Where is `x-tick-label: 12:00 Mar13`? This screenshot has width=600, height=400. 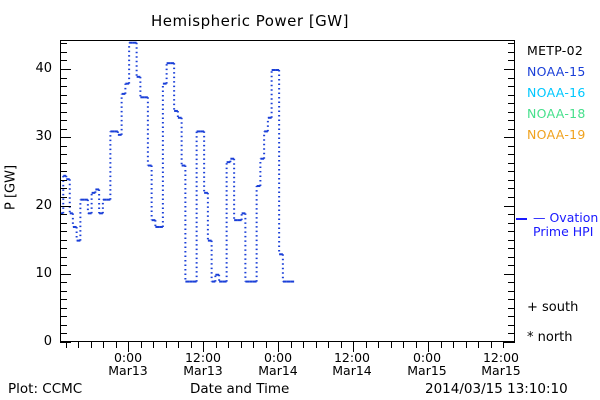
x-tick-label: 12:00 Mar13 is located at coordinates (203, 364).